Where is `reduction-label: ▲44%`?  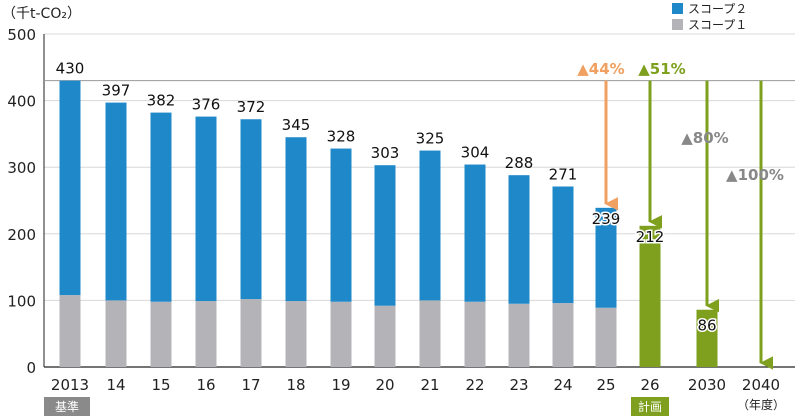 reduction-label: ▲44% is located at coordinates (600, 69).